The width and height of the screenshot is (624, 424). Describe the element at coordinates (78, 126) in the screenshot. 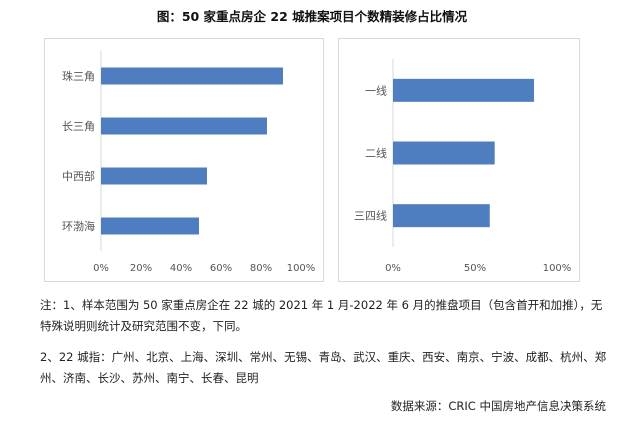

I see `category-label: 长三角` at that location.